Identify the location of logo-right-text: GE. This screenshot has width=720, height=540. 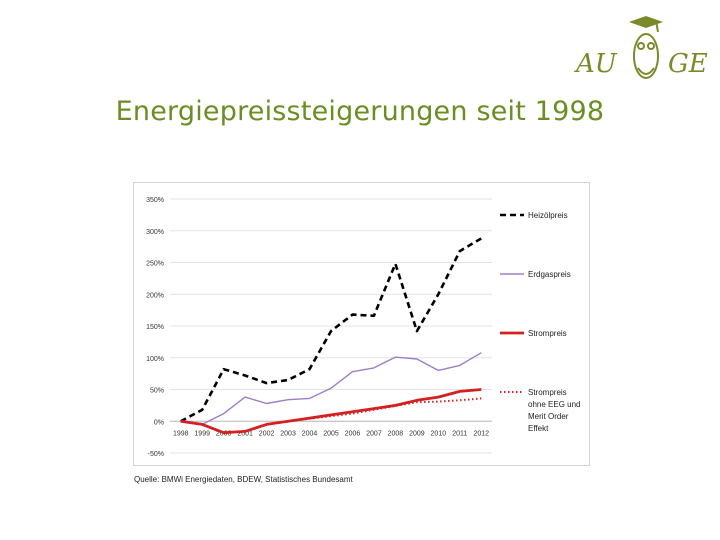
(688, 64).